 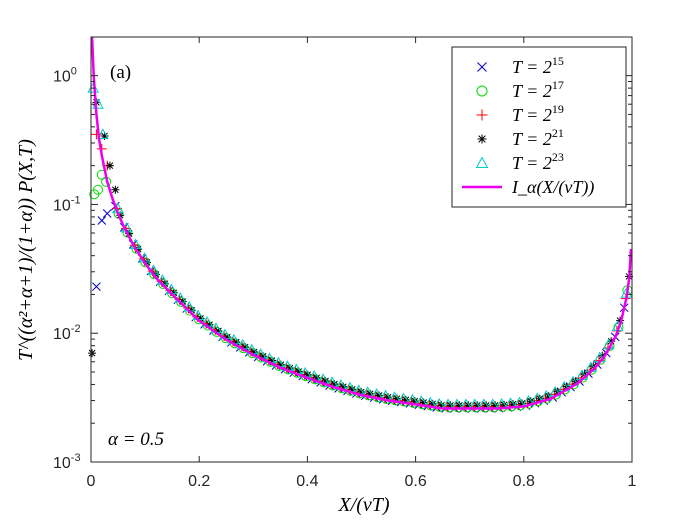 I want to click on legend-box, so click(x=539, y=127).